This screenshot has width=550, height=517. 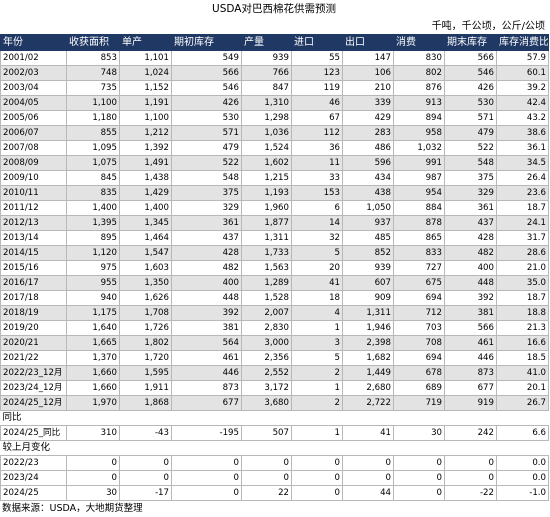 I want to click on value-cell: 1,602, so click(x=266, y=163).